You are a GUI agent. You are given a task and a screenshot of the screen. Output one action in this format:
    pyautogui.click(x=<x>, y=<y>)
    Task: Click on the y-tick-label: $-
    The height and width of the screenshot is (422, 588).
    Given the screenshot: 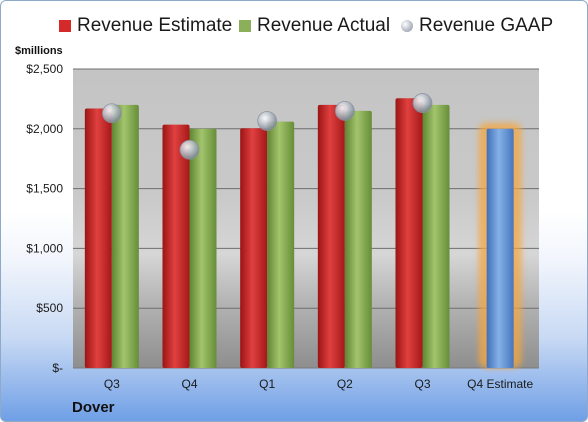 What is the action you would take?
    pyautogui.click(x=57, y=368)
    